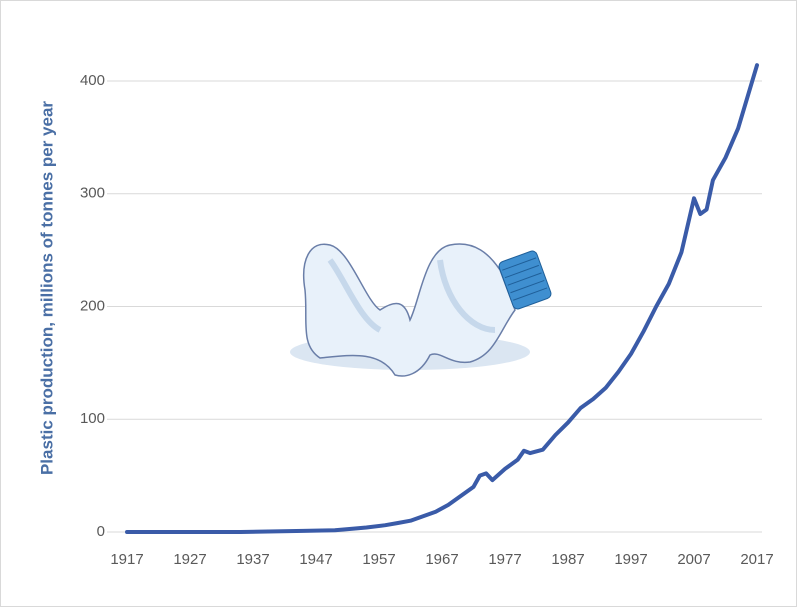 This screenshot has width=797, height=607. I want to click on x-tick-label: 1987, so click(567, 559).